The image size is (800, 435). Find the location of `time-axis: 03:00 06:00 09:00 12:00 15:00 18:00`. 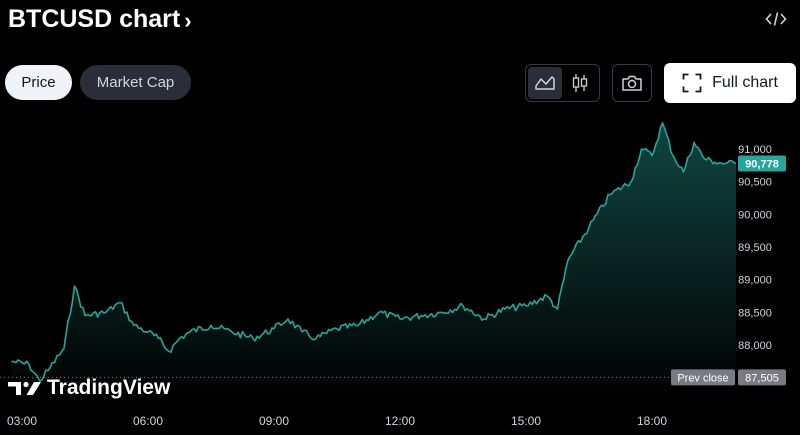

time-axis: 03:00 06:00 09:00 12:00 15:00 18:00 is located at coordinates (337, 421).